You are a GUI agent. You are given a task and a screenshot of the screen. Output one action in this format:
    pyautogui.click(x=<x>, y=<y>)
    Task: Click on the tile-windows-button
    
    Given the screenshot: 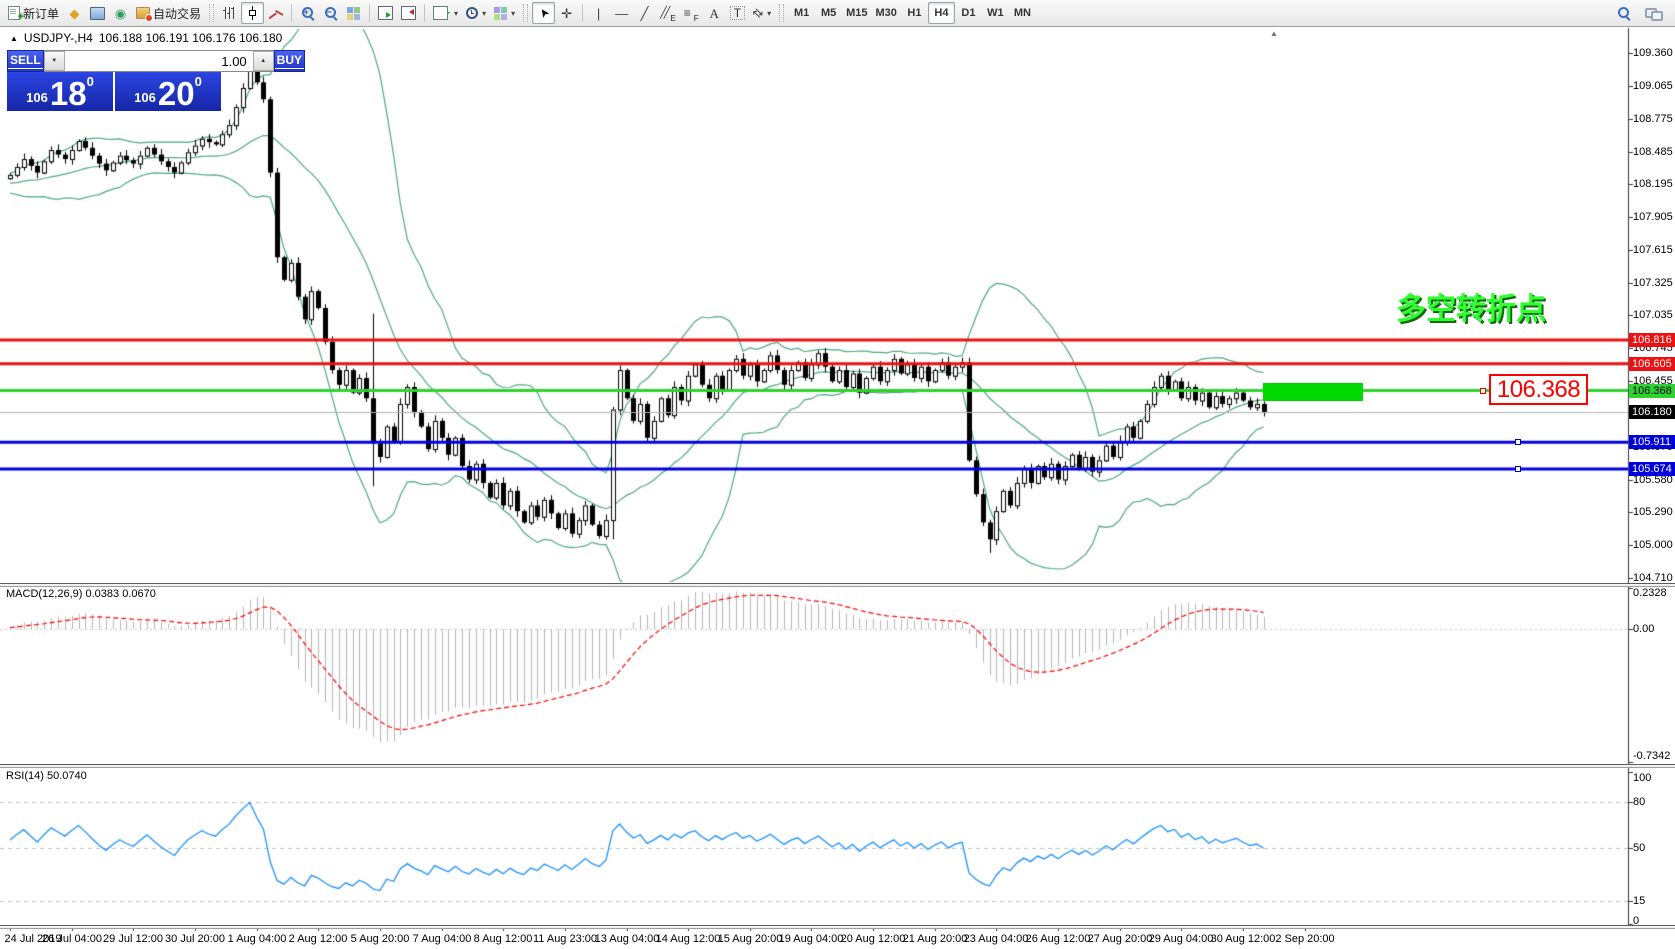 What is the action you would take?
    pyautogui.click(x=353, y=13)
    